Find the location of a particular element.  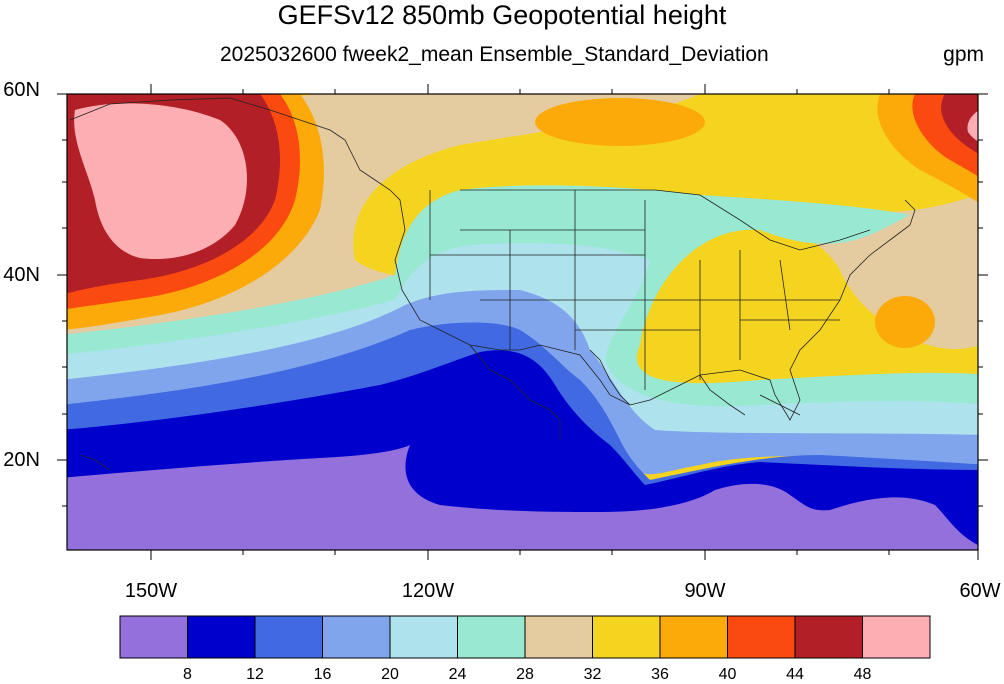

yucatan-coast is located at coordinates (722, 395).